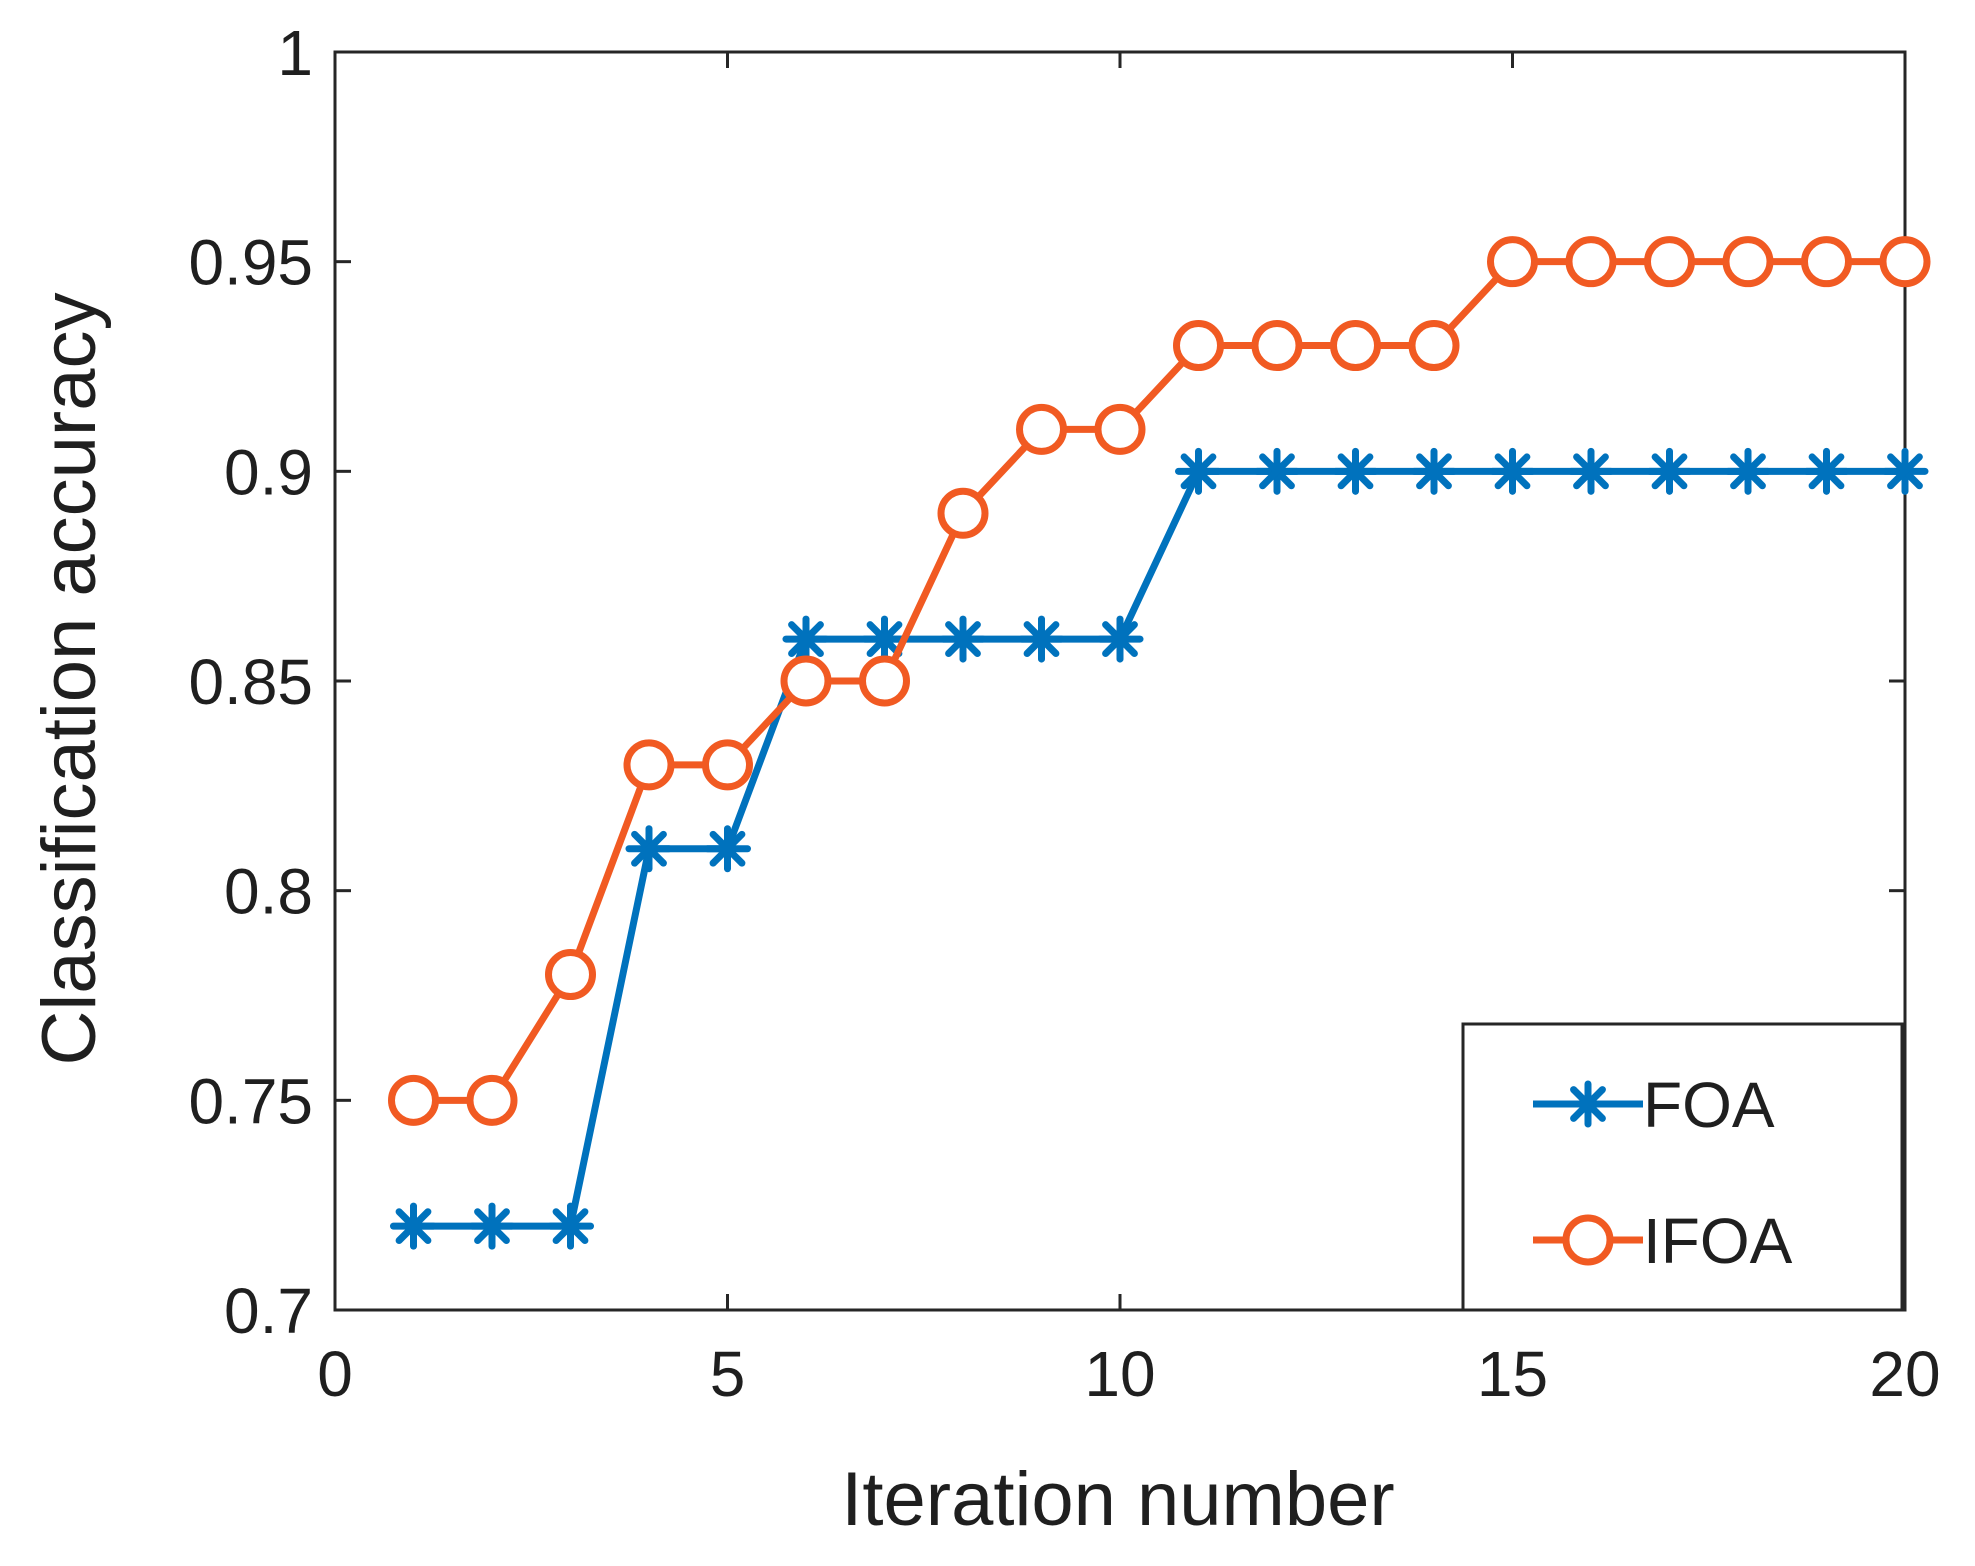  What do you see at coordinates (1119, 1374) in the screenshot?
I see `x-tick-label: 10` at bounding box center [1119, 1374].